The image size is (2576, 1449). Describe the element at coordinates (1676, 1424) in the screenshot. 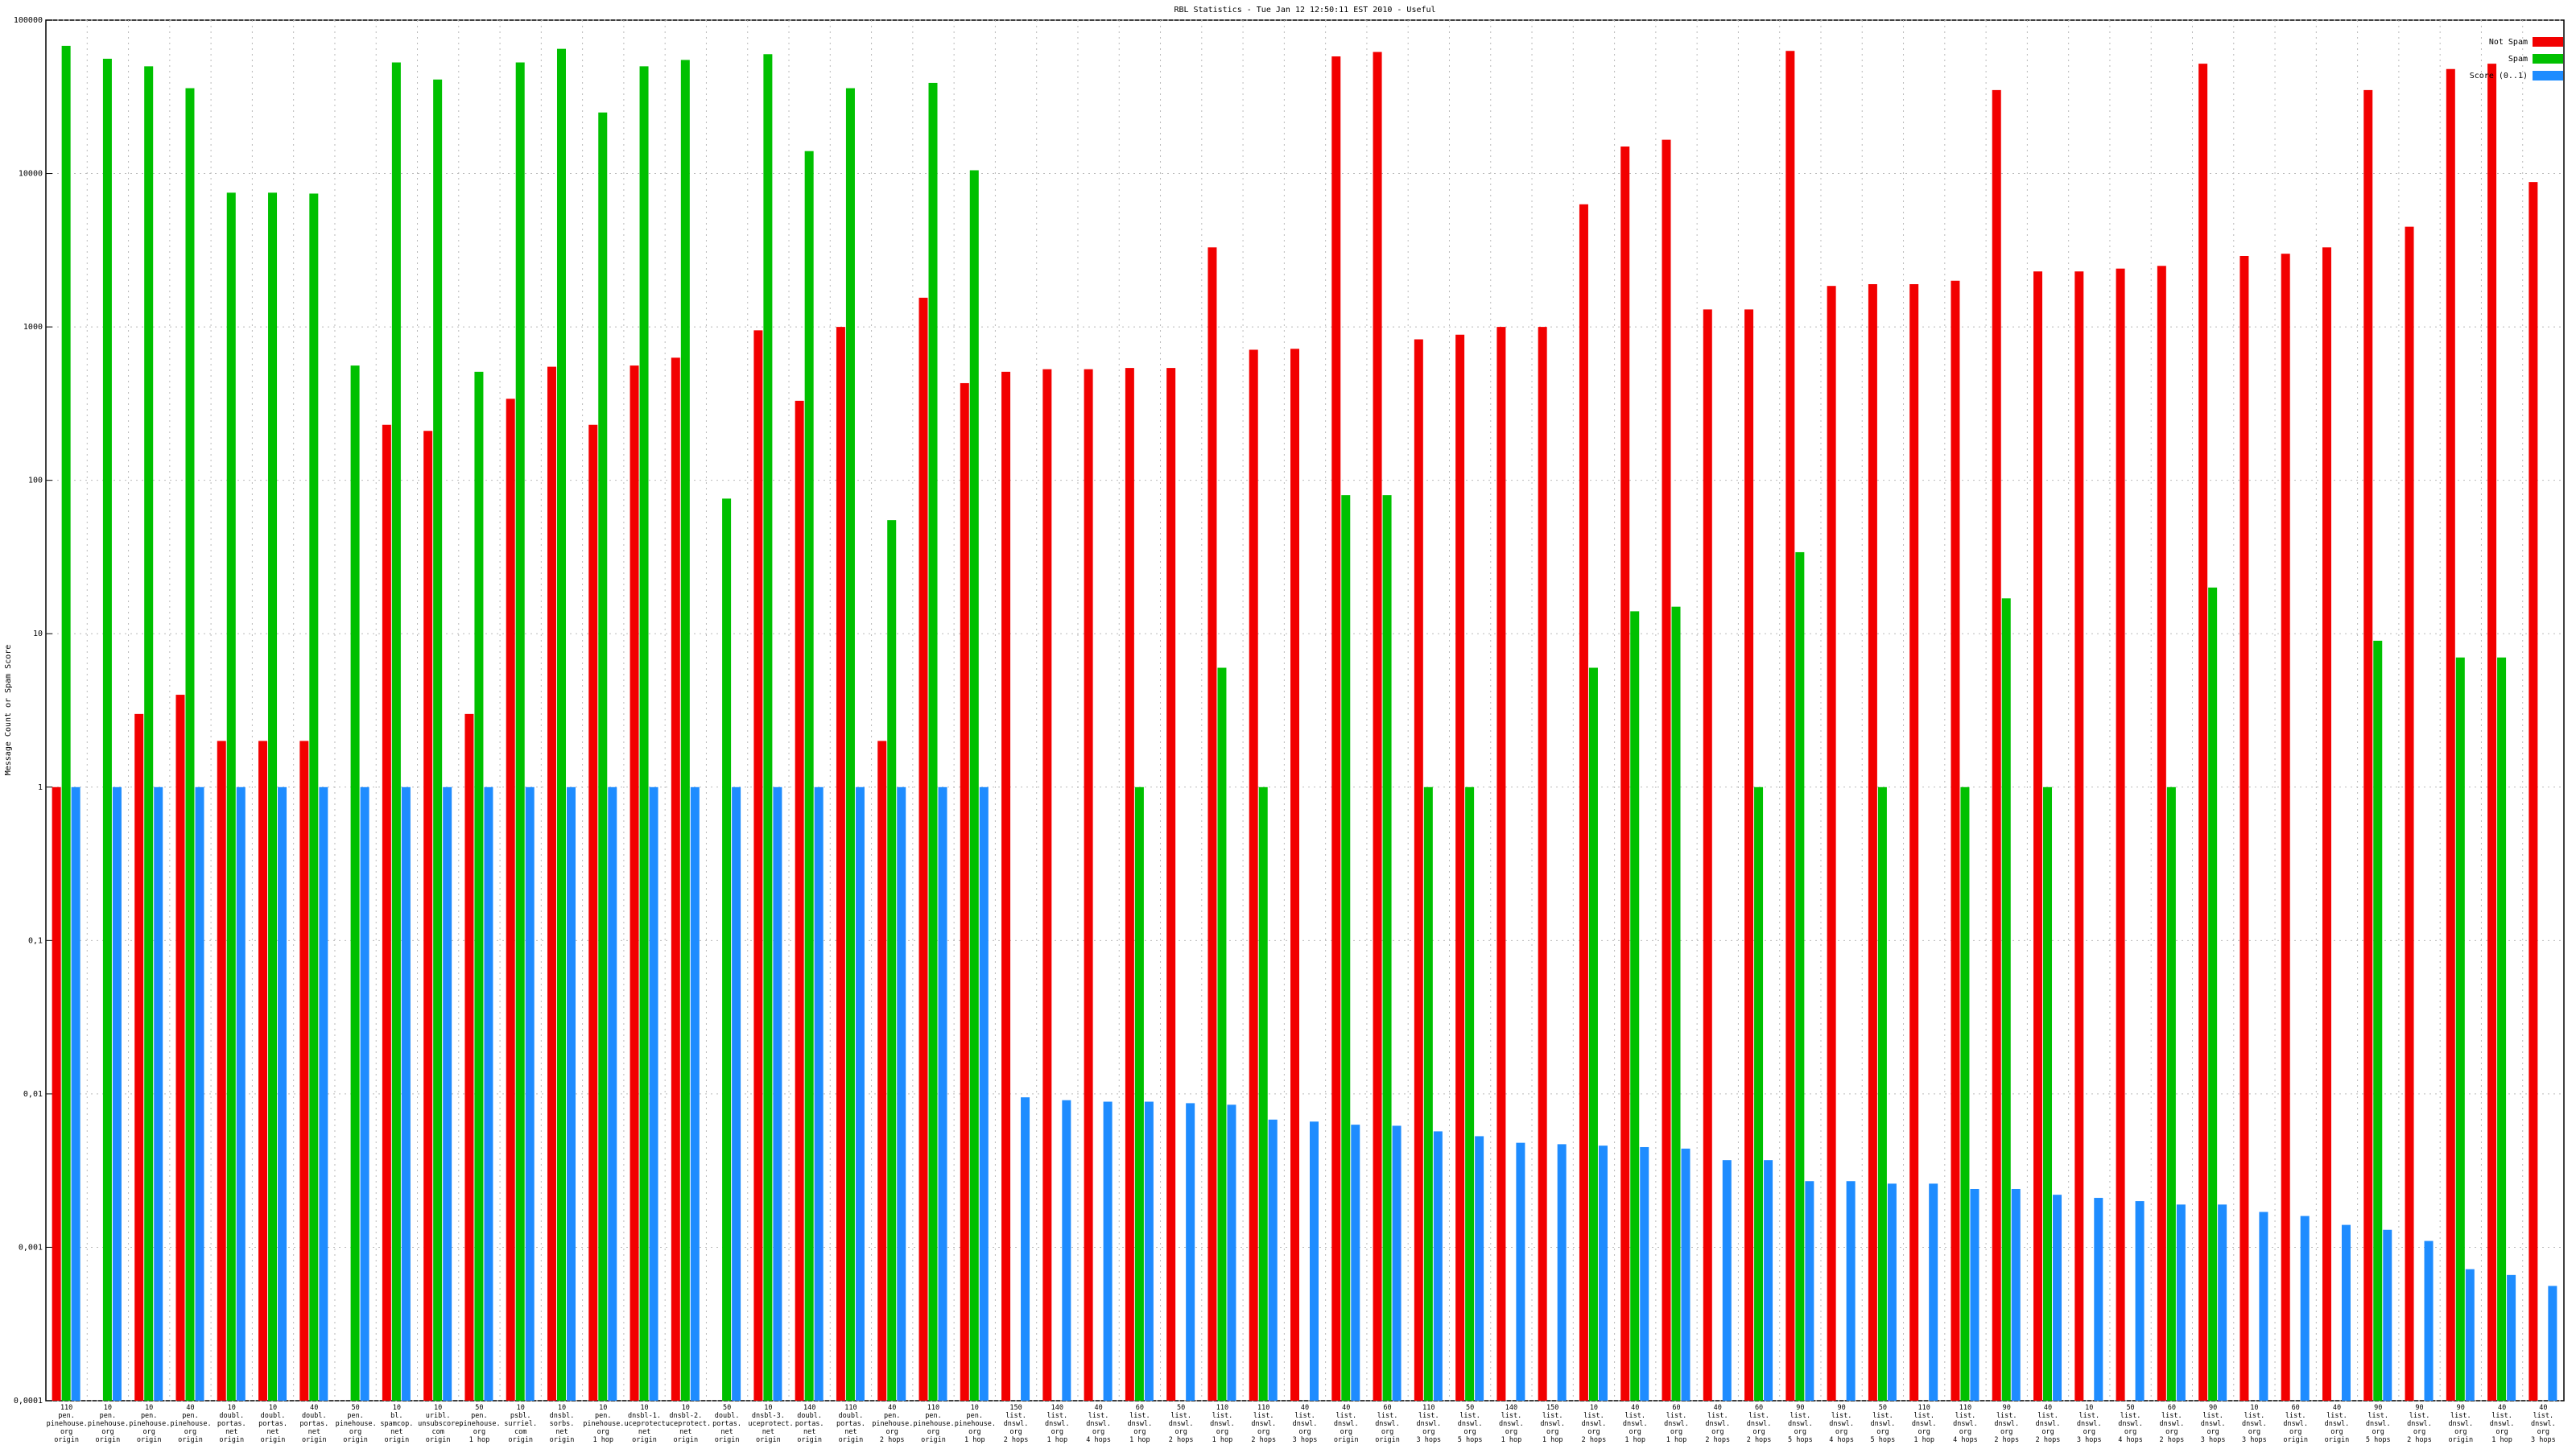

I see `x-tick-label: 60 list. dnswl. org 1 hop` at that location.